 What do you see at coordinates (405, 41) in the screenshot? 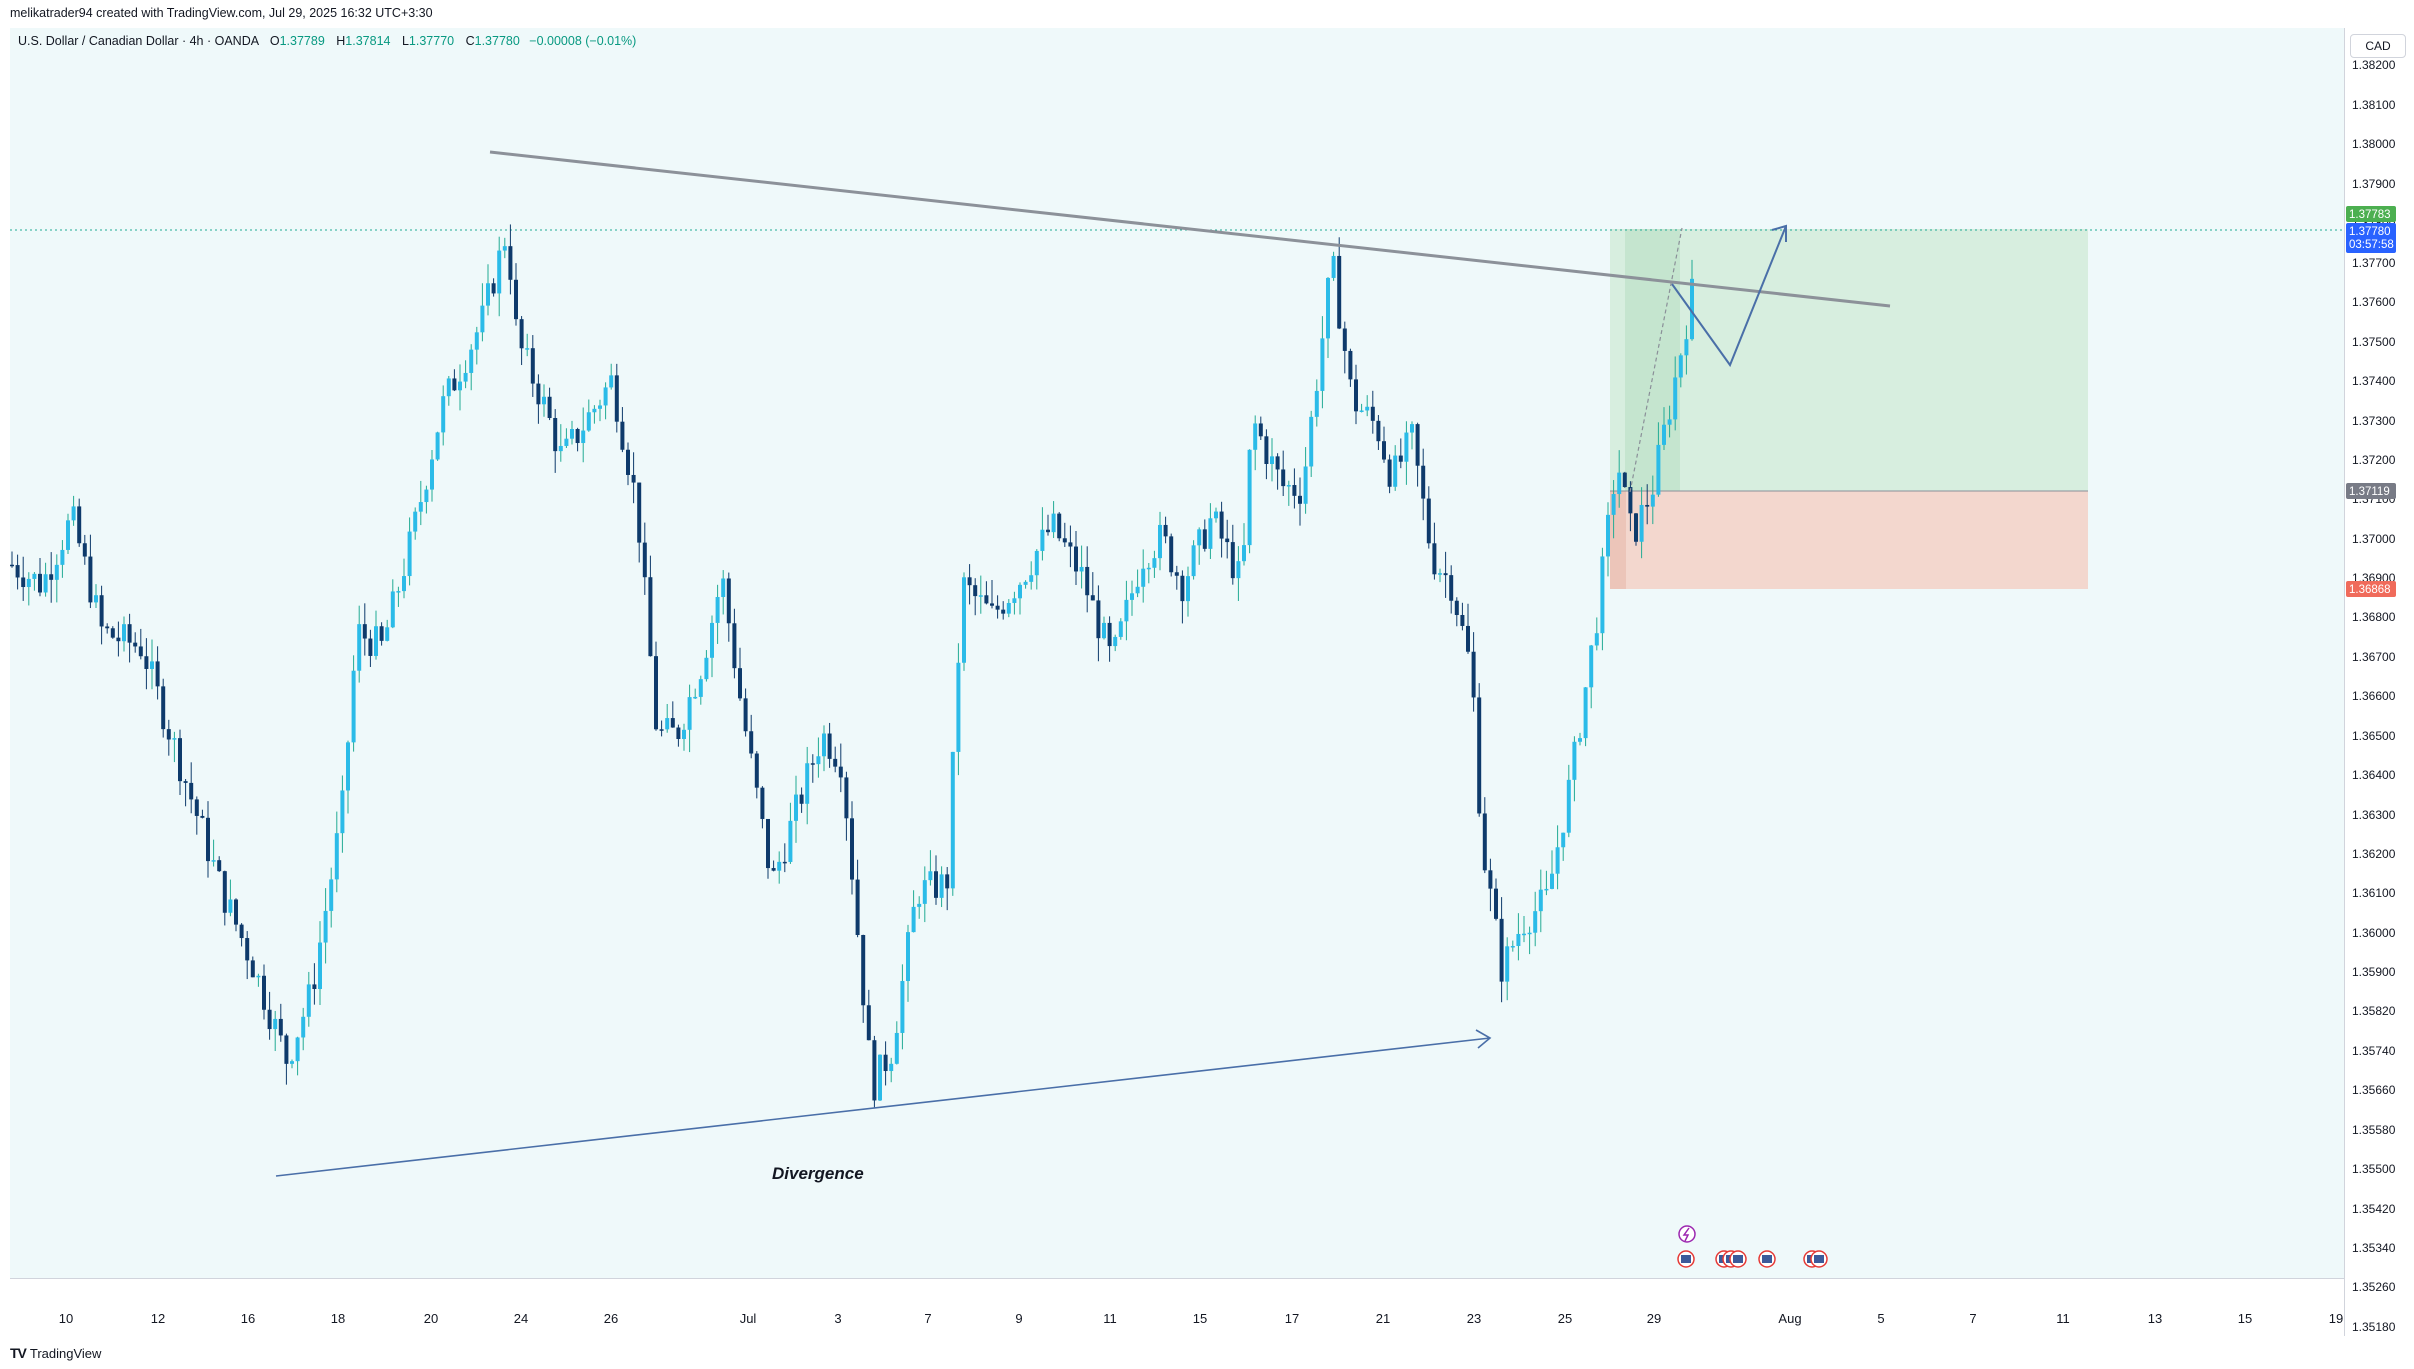
I see `low-key: L` at bounding box center [405, 41].